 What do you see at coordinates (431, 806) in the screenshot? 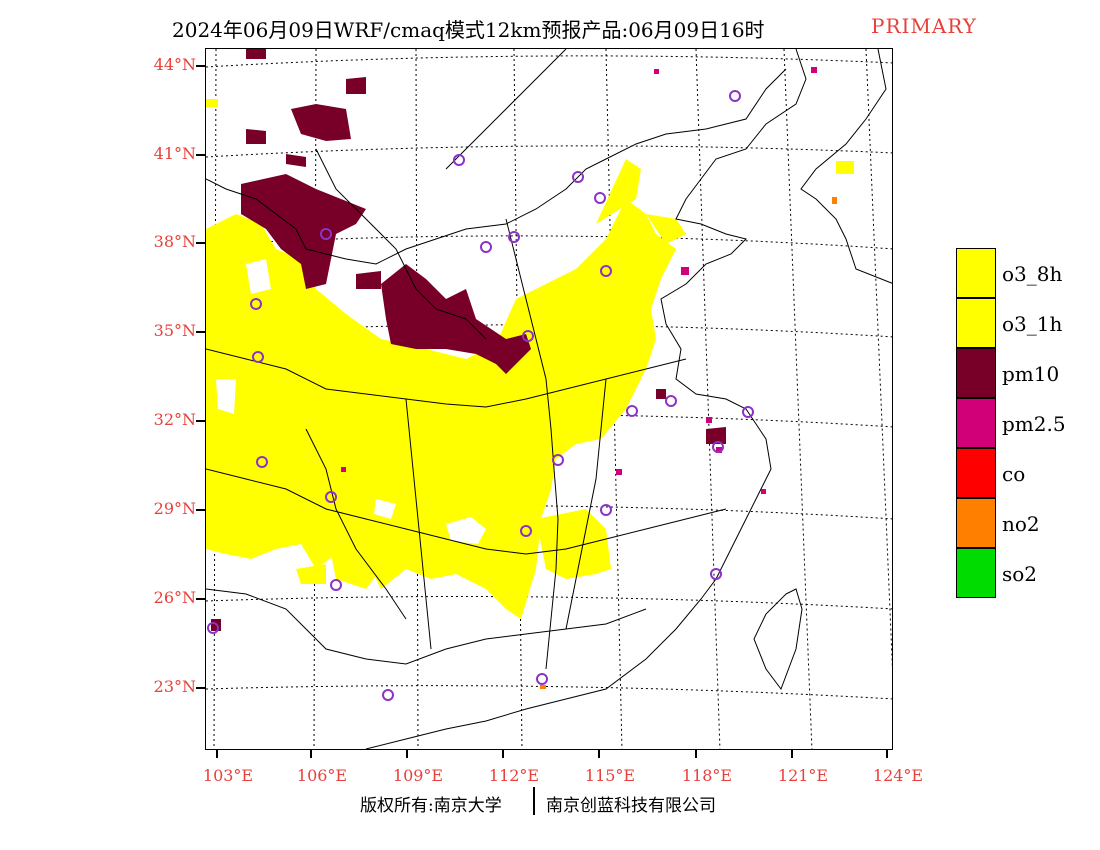
I see `copyright-owner: 版权所有:南京大学` at bounding box center [431, 806].